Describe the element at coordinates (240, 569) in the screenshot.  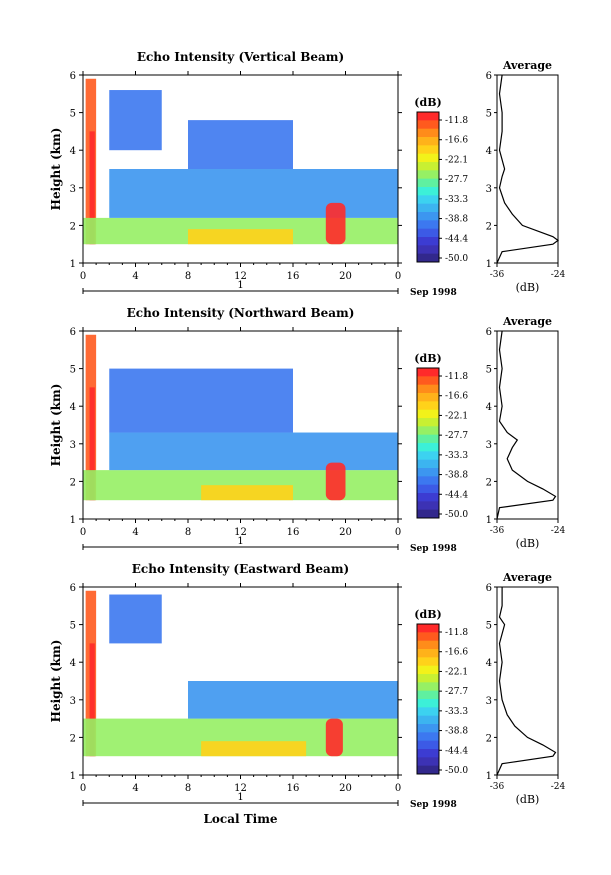
I see `panel-title: Echo Intensity (Eastward Beam)` at that location.